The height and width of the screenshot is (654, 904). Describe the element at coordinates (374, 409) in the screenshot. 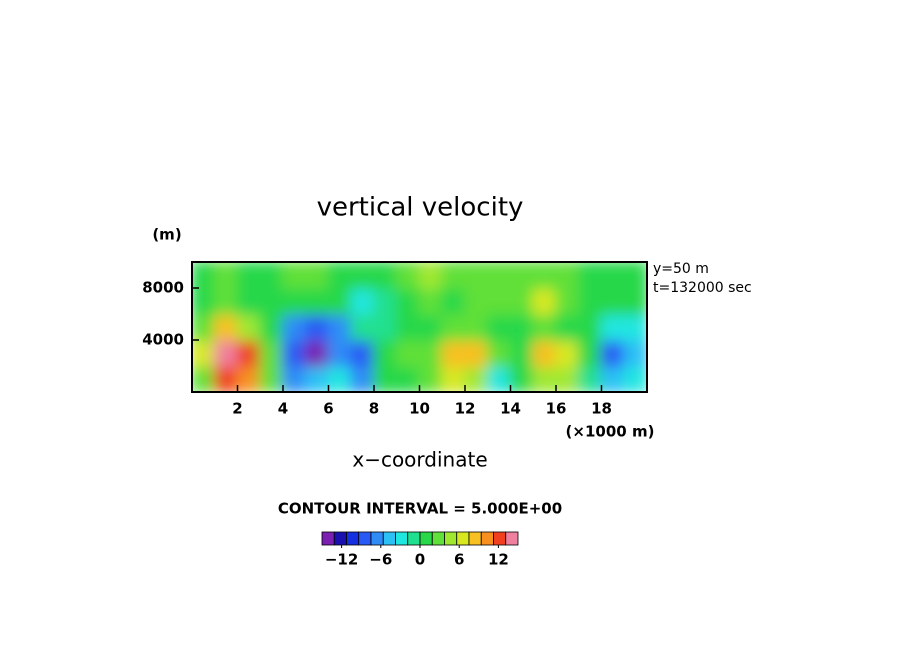

I see `x-tick-label: 8` at that location.